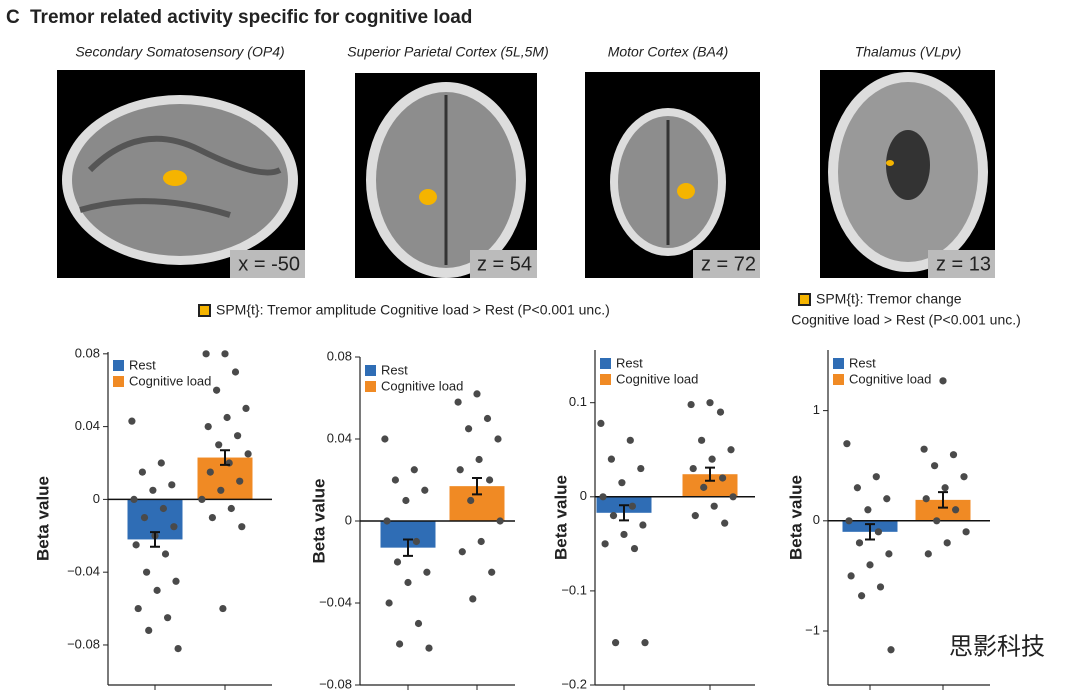 This screenshot has height=700, width=1080. What do you see at coordinates (908, 52) in the screenshot?
I see `brain-label: Thalamus (VLpv)` at bounding box center [908, 52].